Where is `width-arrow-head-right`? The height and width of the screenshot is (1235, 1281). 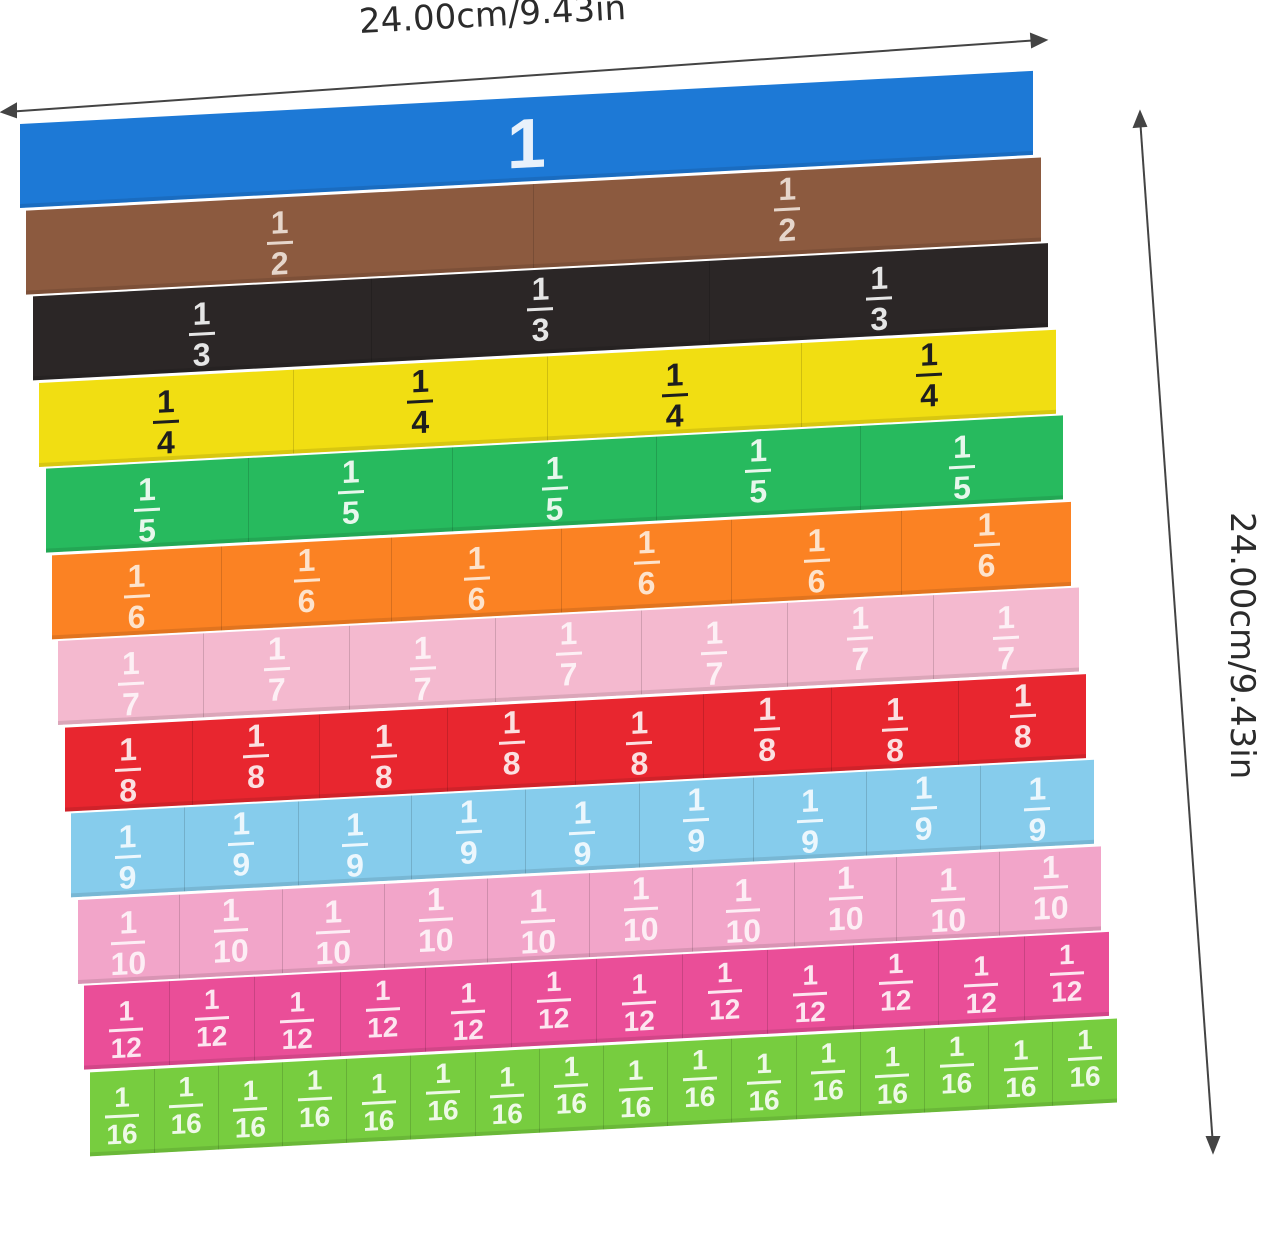 width-arrow-head-right is located at coordinates (1039, 40).